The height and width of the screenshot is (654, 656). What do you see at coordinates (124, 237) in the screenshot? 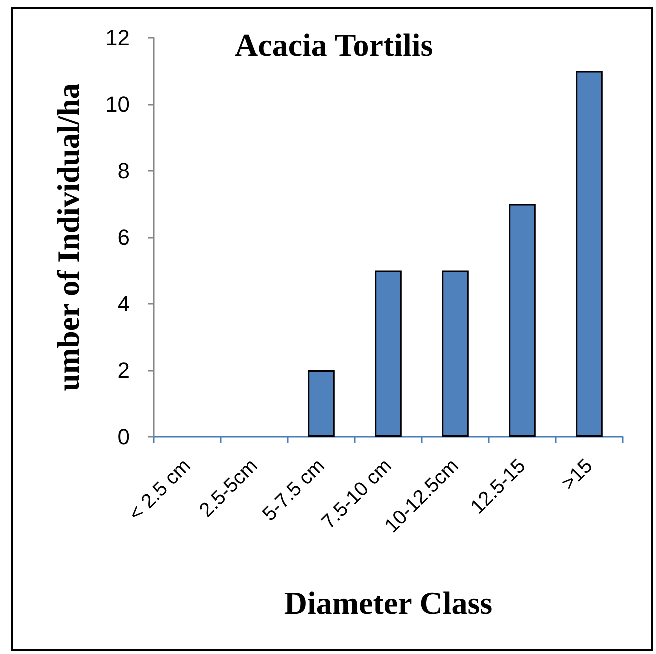
I see `y-tick-label: 6` at bounding box center [124, 237].